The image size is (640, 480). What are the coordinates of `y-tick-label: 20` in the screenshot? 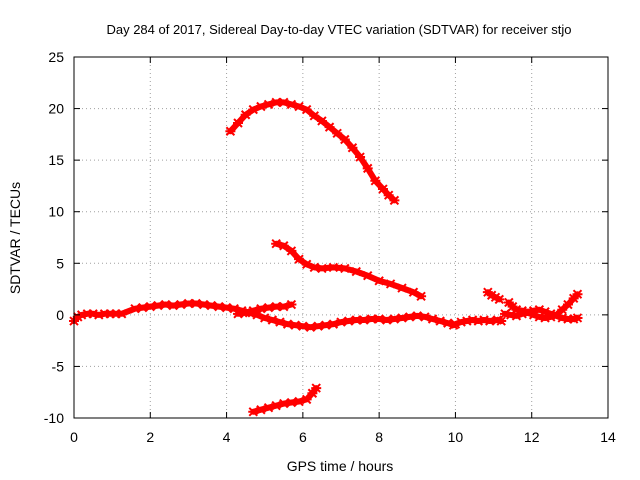 It's located at (56, 109).